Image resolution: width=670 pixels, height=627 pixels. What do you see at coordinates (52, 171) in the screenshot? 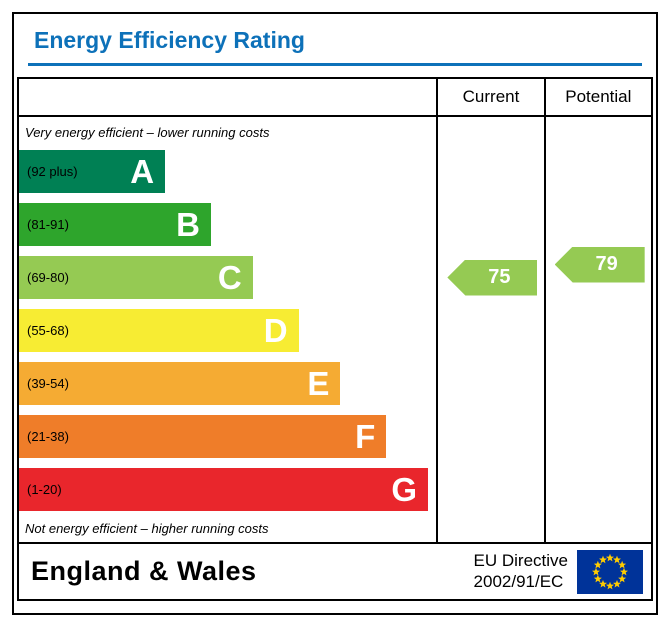
I see `band-range-label: (92 plus)` at bounding box center [52, 171].